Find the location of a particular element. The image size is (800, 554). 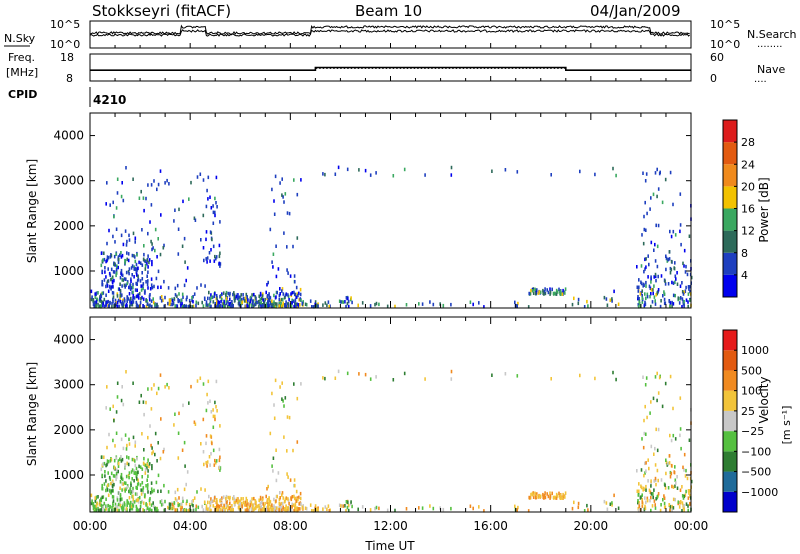

nsky-series is located at coordinates (390, 52).